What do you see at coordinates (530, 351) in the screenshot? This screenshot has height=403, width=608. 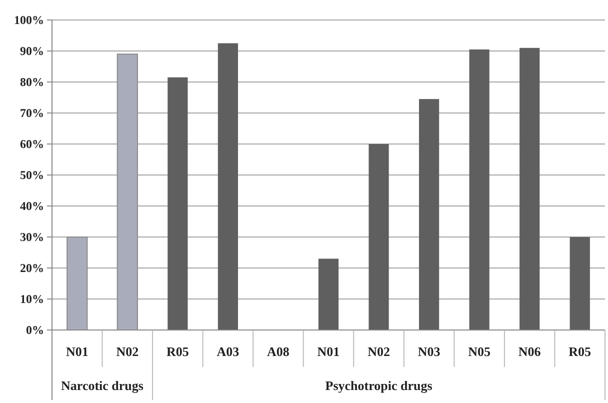 I see `x-tick-label: N06` at bounding box center [530, 351].